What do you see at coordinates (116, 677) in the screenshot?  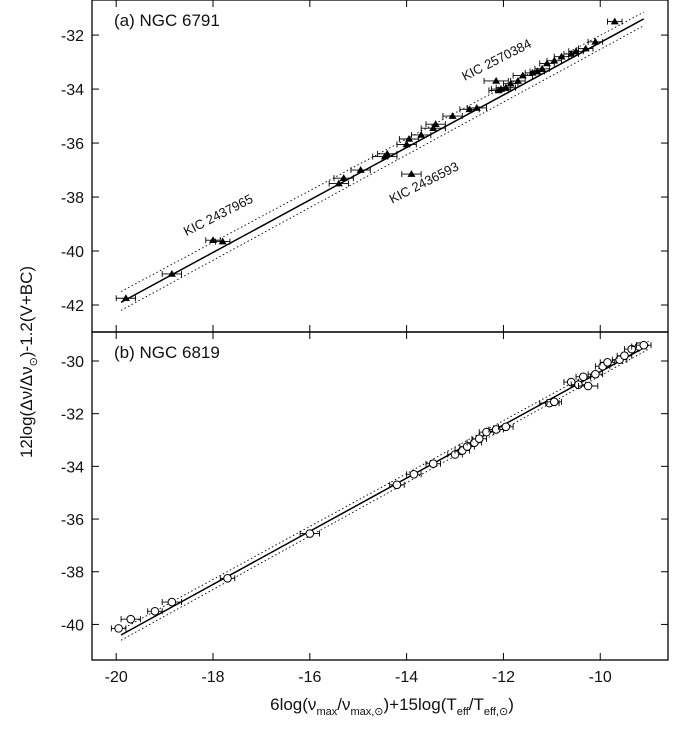 I see `x-tick-label: -20` at bounding box center [116, 677].